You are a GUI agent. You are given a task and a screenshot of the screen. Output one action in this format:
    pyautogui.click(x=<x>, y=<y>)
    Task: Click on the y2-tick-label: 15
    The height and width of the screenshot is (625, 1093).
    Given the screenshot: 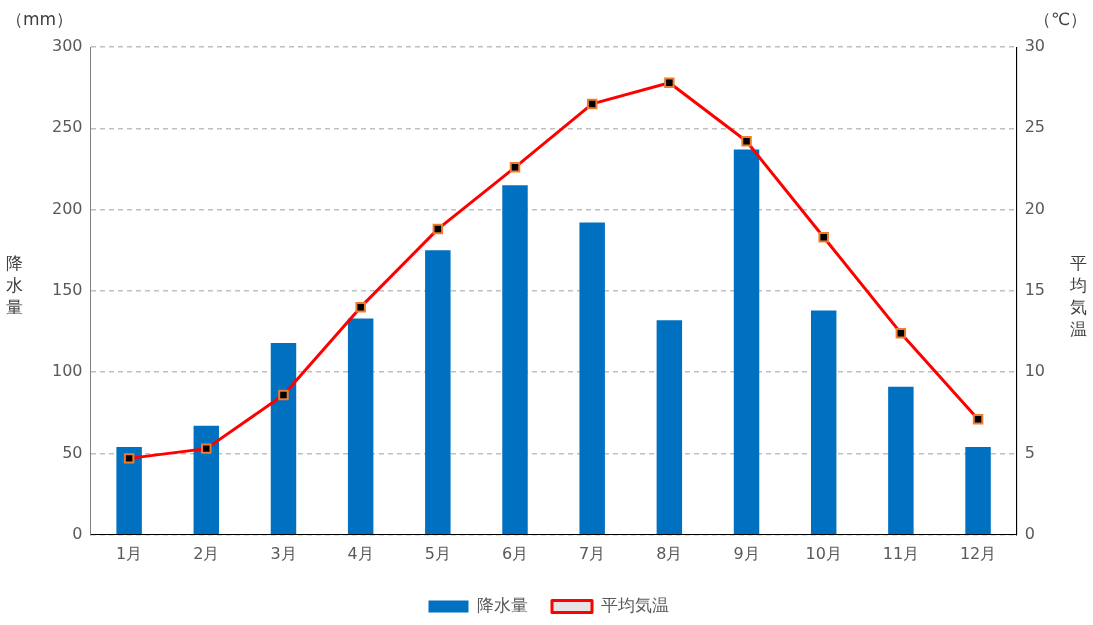 What is the action you would take?
    pyautogui.click(x=1034, y=290)
    